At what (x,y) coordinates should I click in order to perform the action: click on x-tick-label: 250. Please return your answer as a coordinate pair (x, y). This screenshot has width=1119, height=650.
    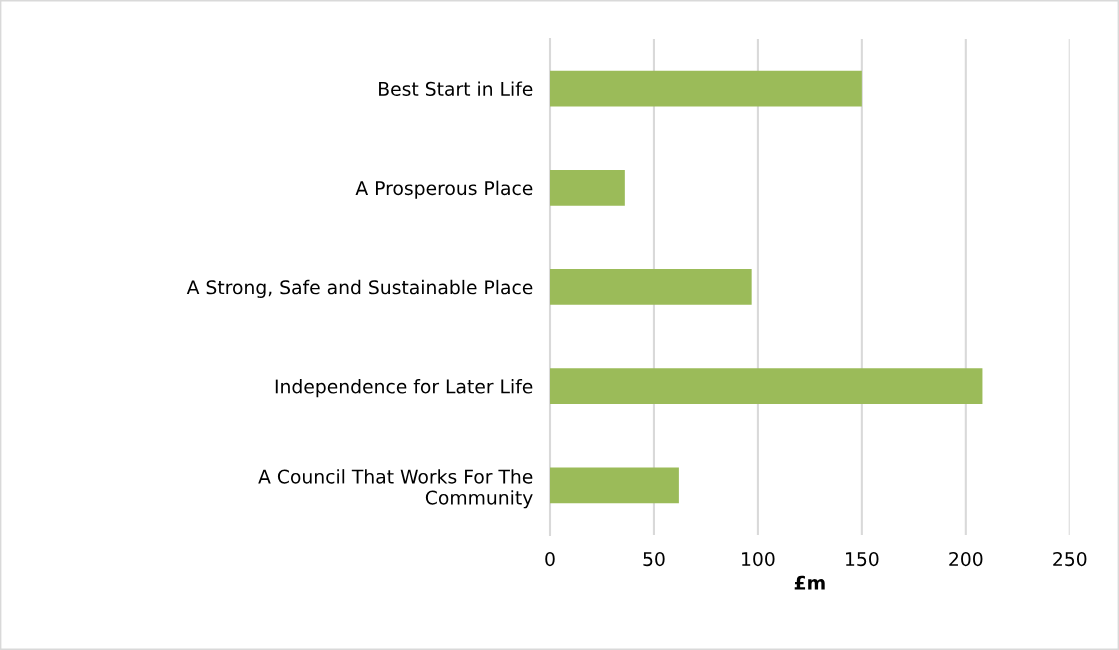
    Looking at the image, I should click on (1070, 559).